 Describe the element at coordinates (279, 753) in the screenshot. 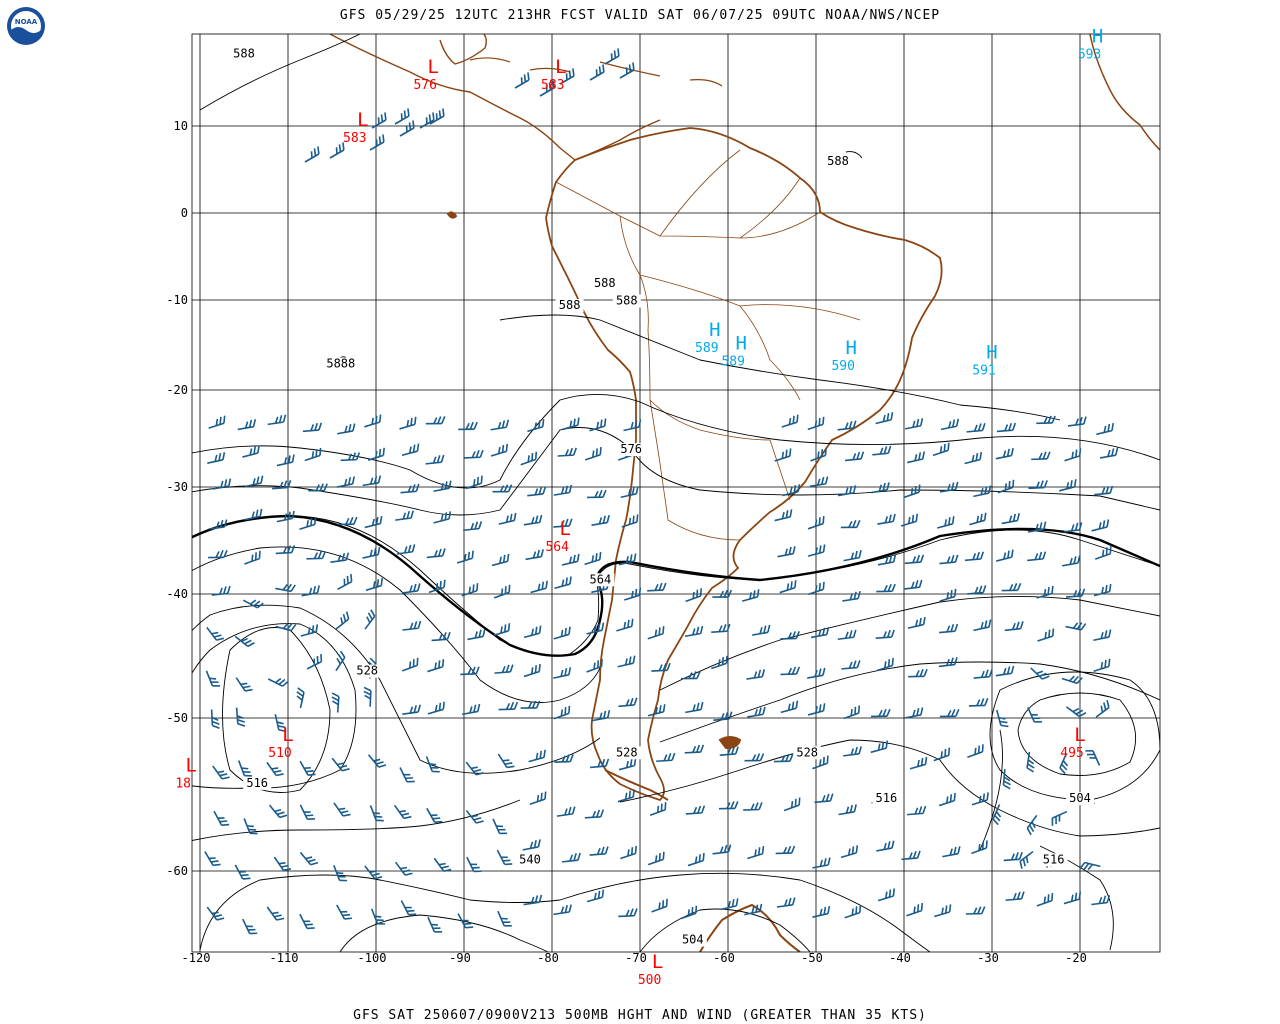

I see `pressure-center-value: 510` at that location.